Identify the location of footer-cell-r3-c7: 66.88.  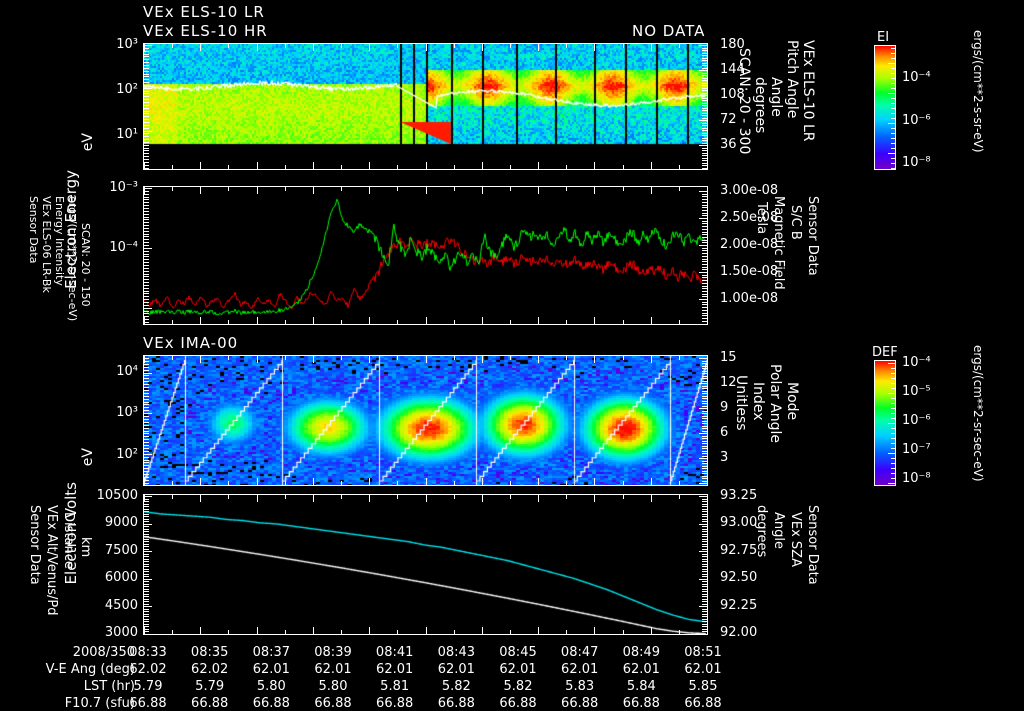
(580, 703).